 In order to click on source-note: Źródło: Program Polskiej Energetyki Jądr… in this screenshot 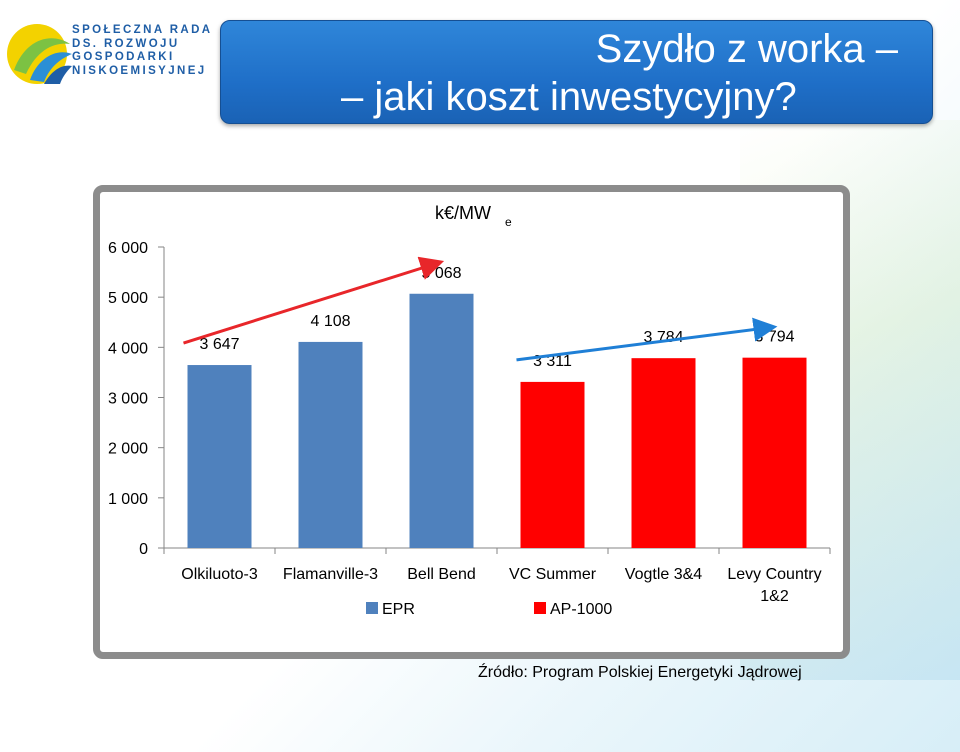, I will do `click(640, 672)`.